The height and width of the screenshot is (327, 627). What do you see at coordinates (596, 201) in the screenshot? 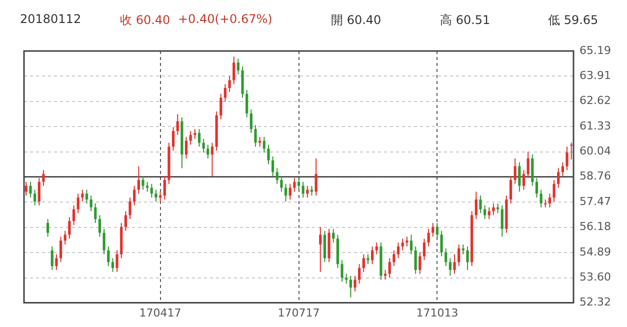
I see `y-tick-label: 57.47` at bounding box center [596, 201].